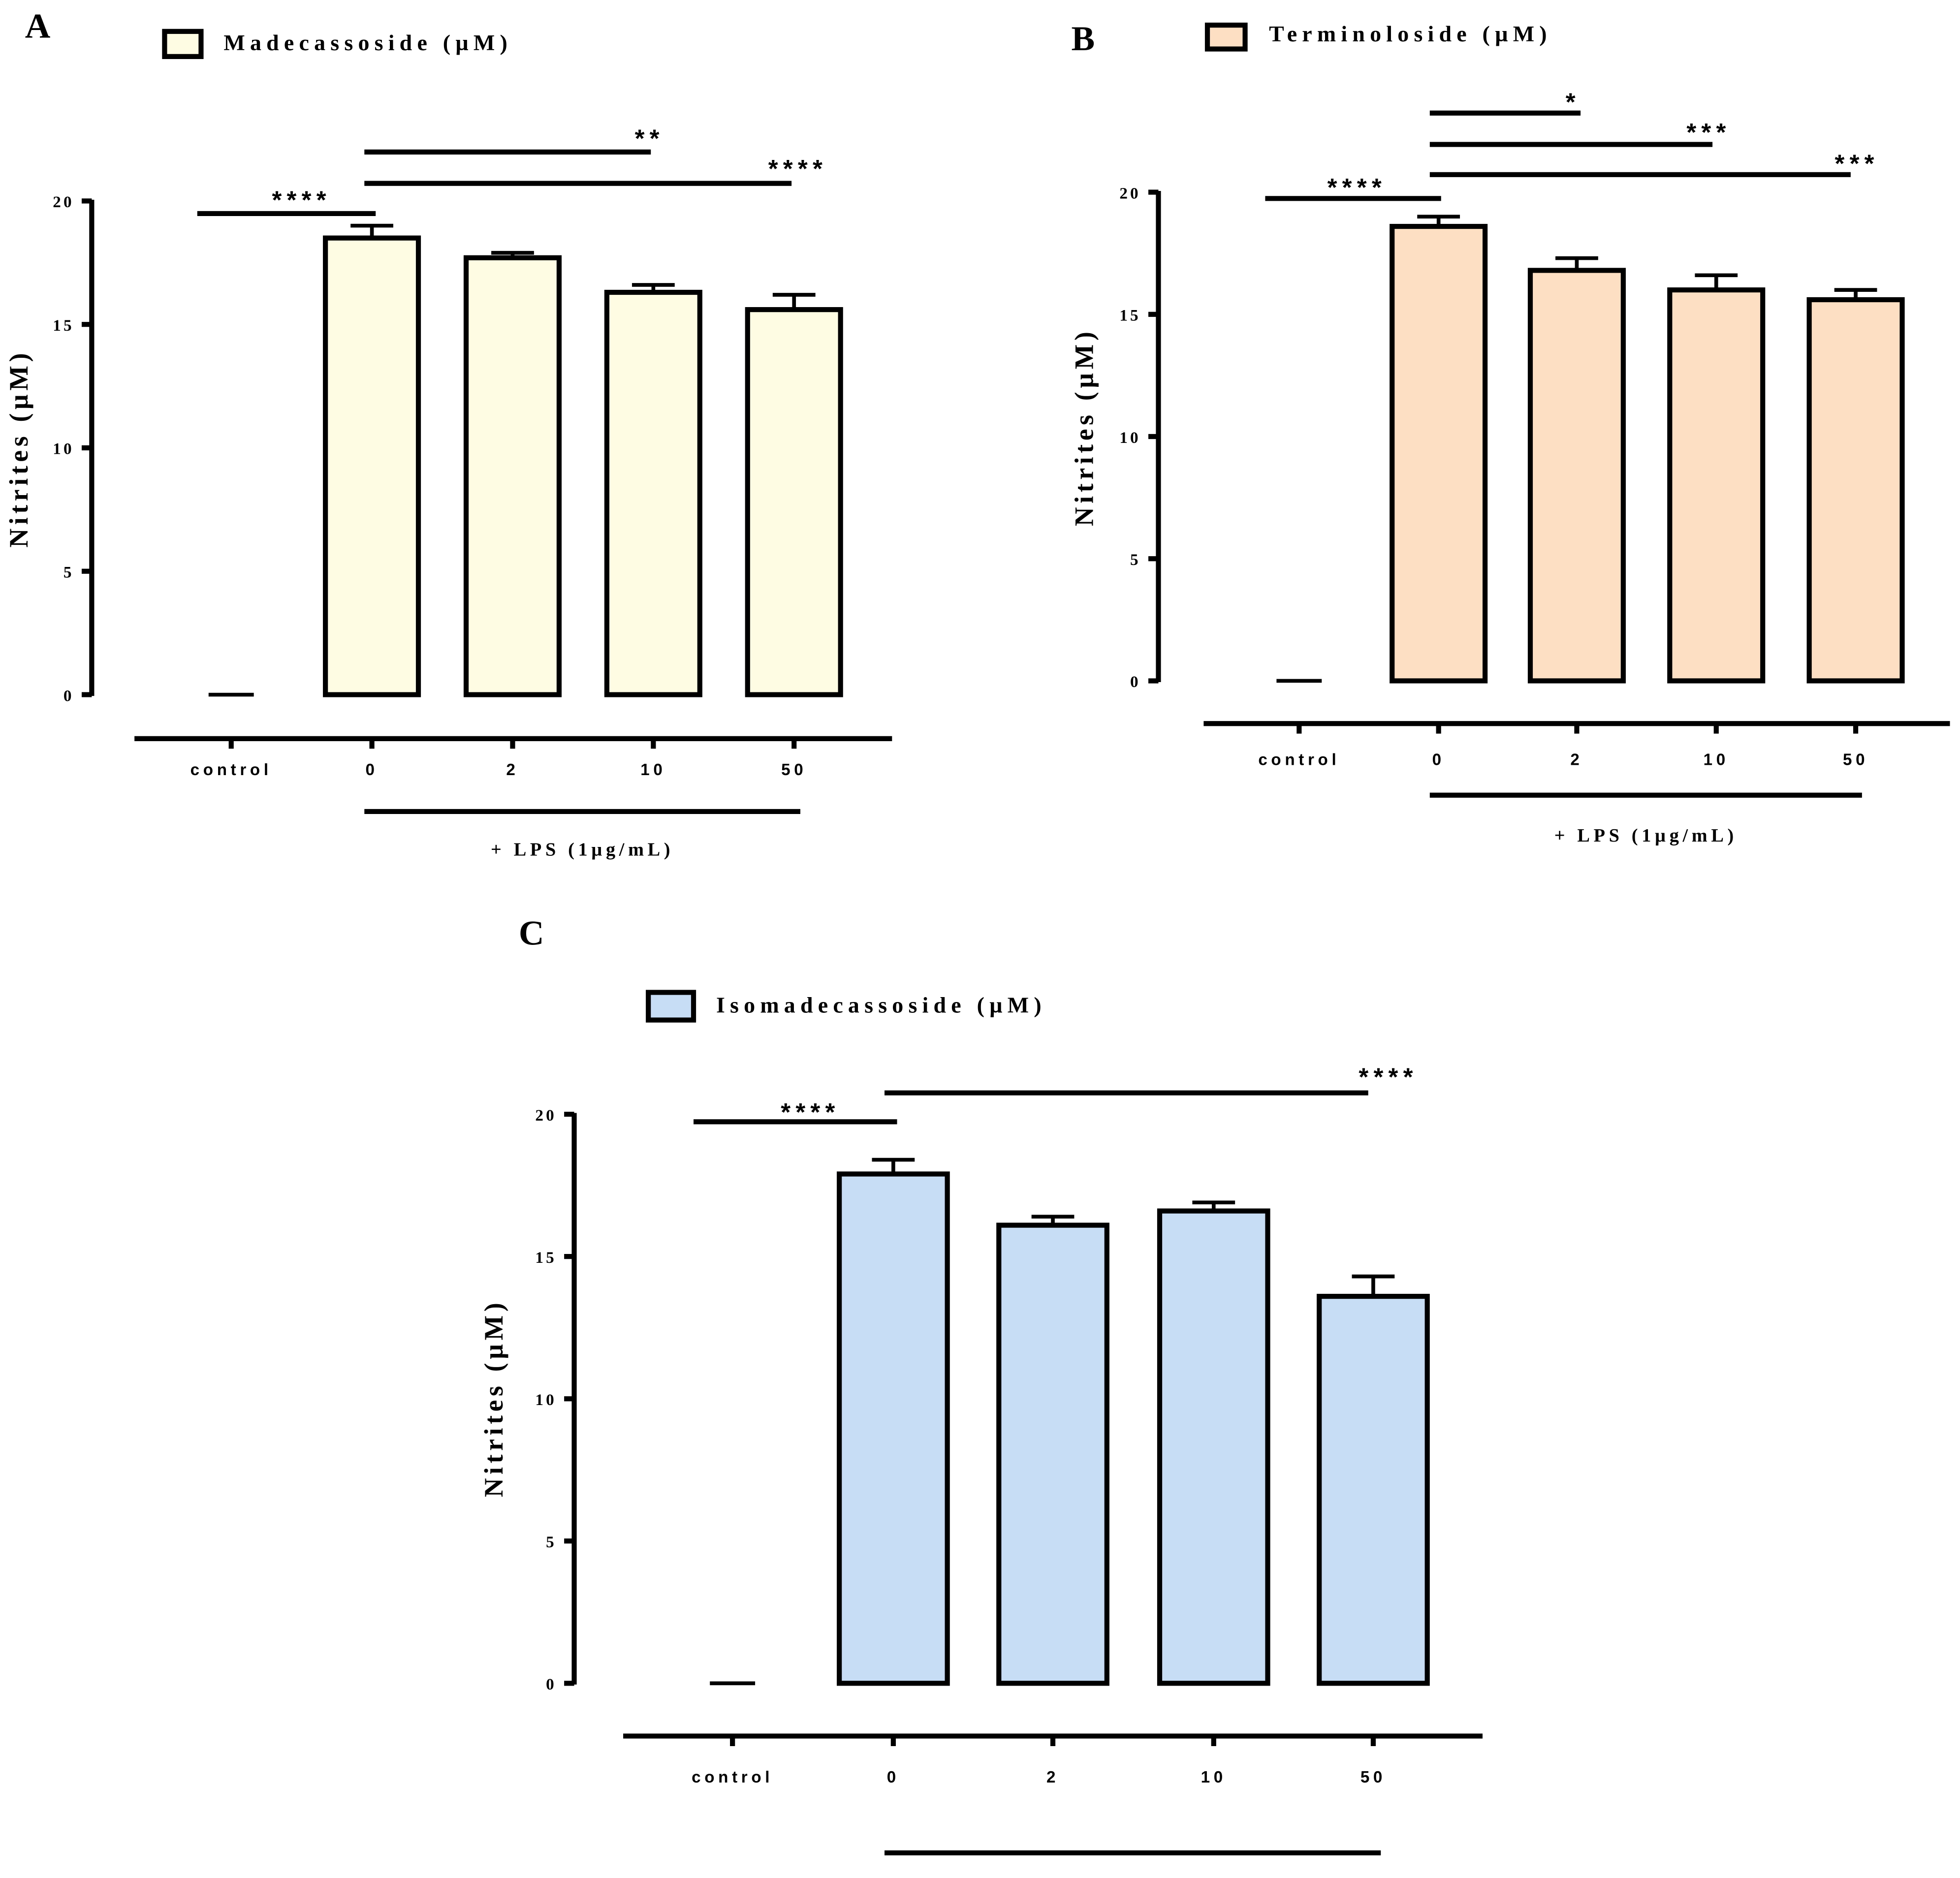  Describe the element at coordinates (1410, 33) in the screenshot. I see `legend-label: Terminoloside (µM)` at that location.